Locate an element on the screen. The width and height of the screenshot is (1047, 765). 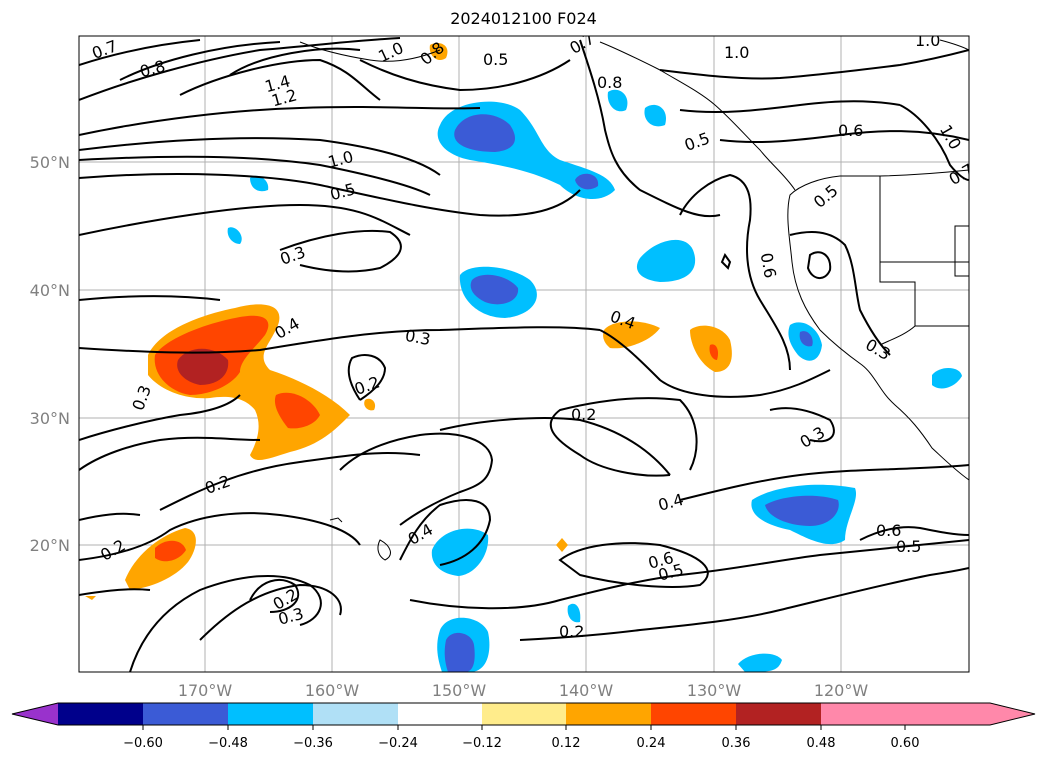
longitude-axis: 170°W 160°W 150°W 140°W 130°W 120°W is located at coordinates (523, 690).